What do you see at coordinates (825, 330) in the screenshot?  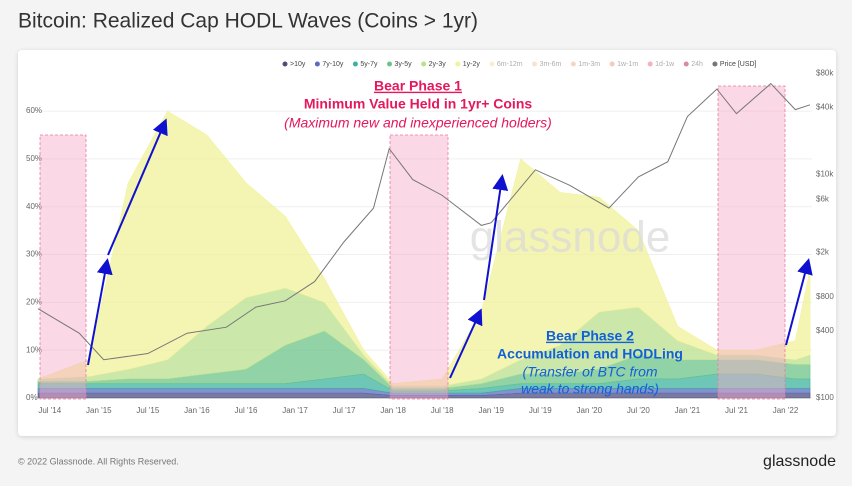 I see `y2-tick-label: $400` at bounding box center [825, 330].